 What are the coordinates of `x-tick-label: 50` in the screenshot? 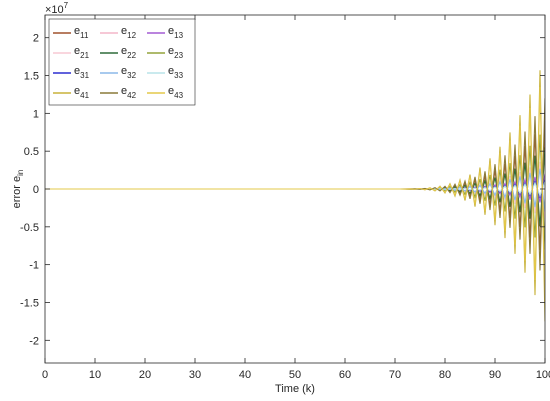 It's located at (295, 375).